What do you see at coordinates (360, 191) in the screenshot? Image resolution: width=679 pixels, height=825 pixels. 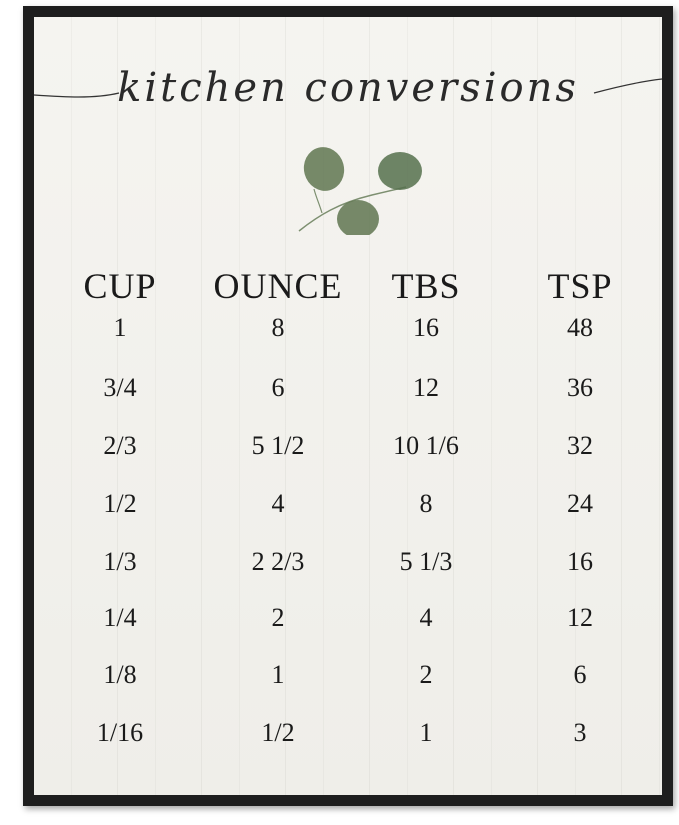 I see `eucalyptus-leaves-icon` at bounding box center [360, 191].